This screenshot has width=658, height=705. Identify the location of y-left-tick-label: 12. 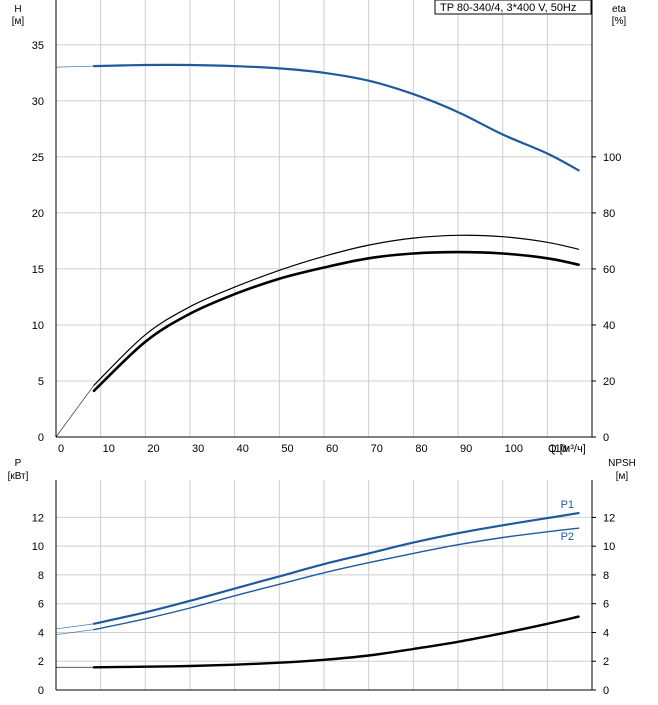
(38, 518).